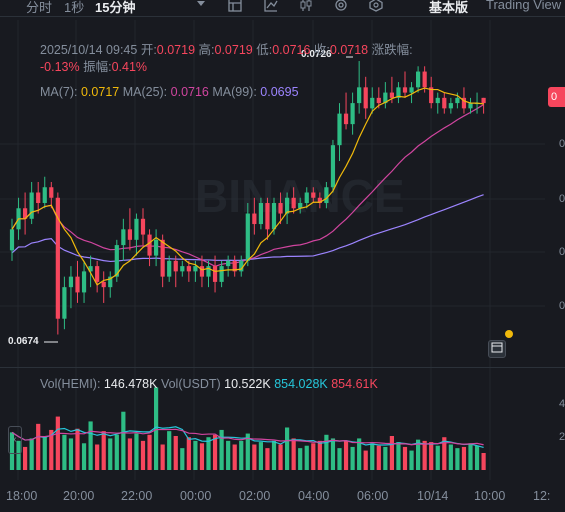 The image size is (565, 512). What do you see at coordinates (279, 92) in the screenshot?
I see `ma99-value: 0.0695` at bounding box center [279, 92].